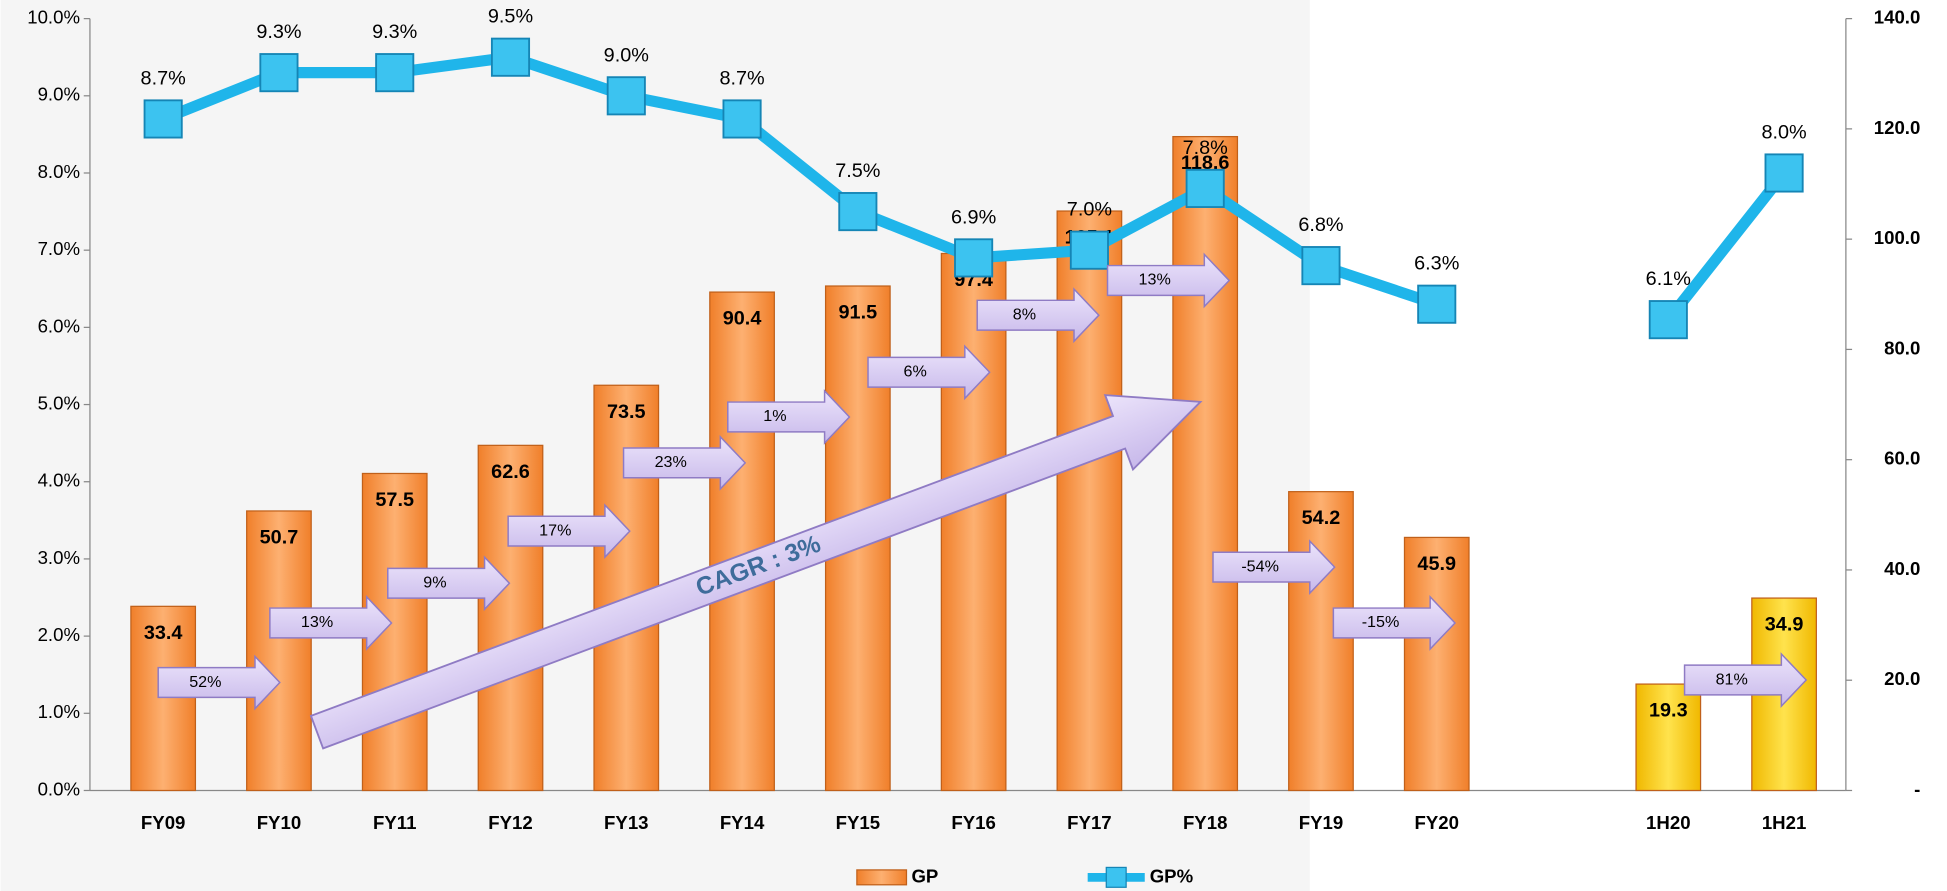  What do you see at coordinates (53, 17) in the screenshot?
I see `y-tick-label: 10.0%` at bounding box center [53, 17].